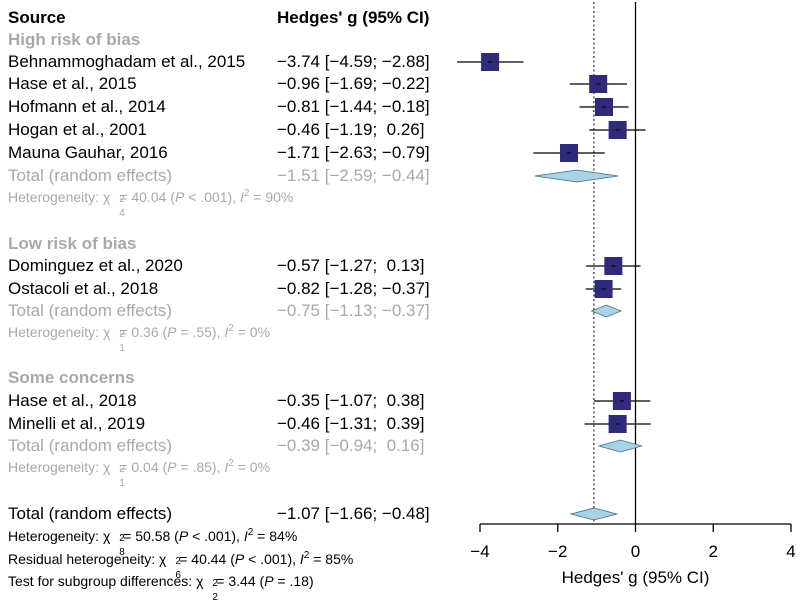 The height and width of the screenshot is (607, 800). Describe the element at coordinates (713, 551) in the screenshot. I see `x-tick-label: 2` at that location.